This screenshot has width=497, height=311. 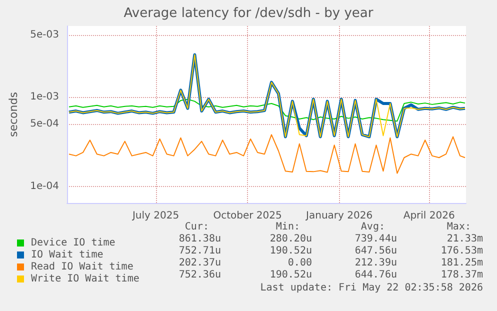 What do you see at coordinates (155, 216) in the screenshot?
I see `x-tick-label: July 2025` at bounding box center [155, 216].